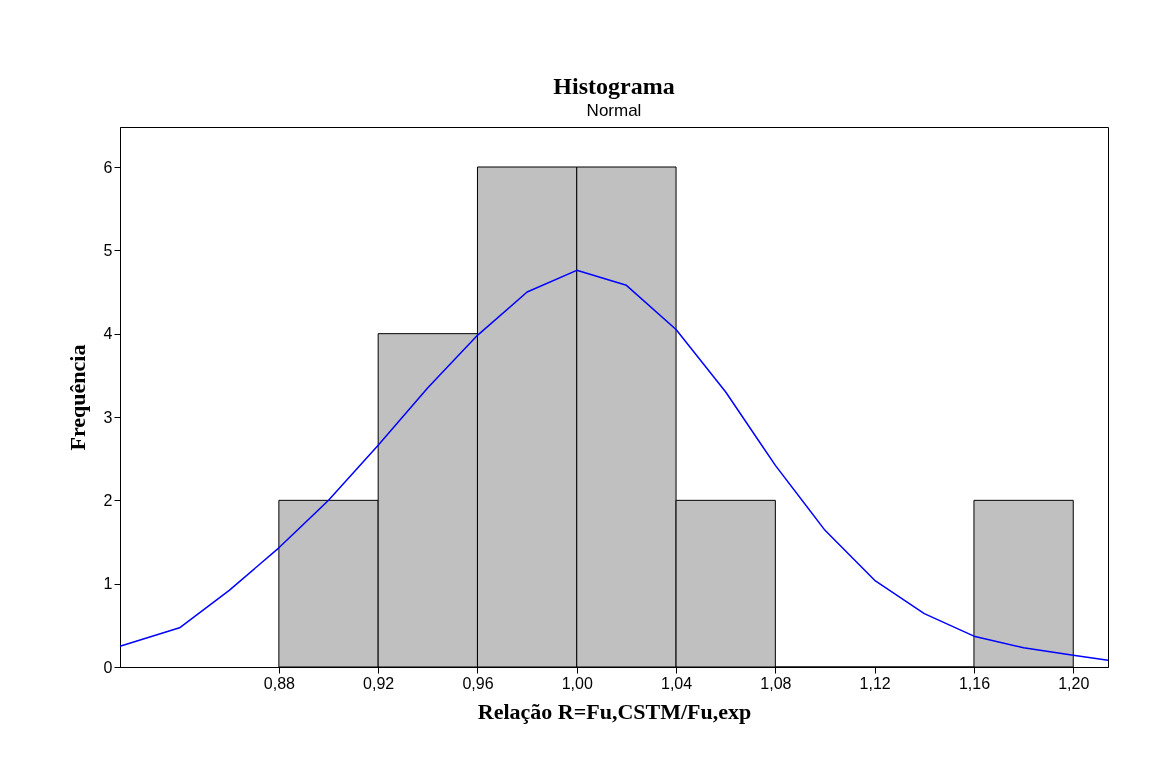  What do you see at coordinates (614, 711) in the screenshot?
I see `x-axis-title: Relação R=Fu,CSTM/Fu,exp` at bounding box center [614, 711].